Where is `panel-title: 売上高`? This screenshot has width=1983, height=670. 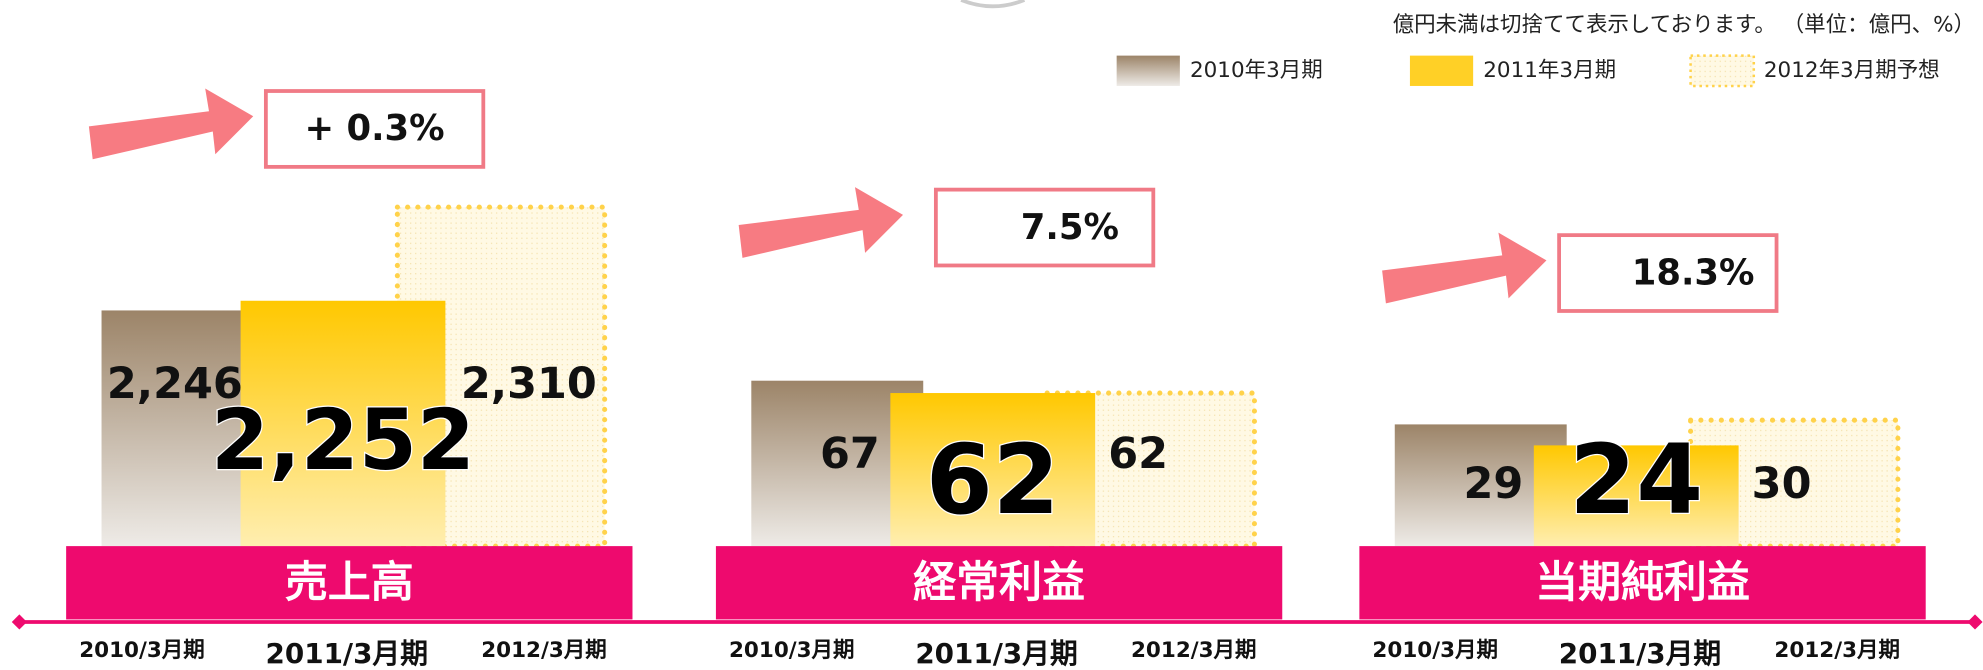 panel-title: 売上高 is located at coordinates (349, 583).